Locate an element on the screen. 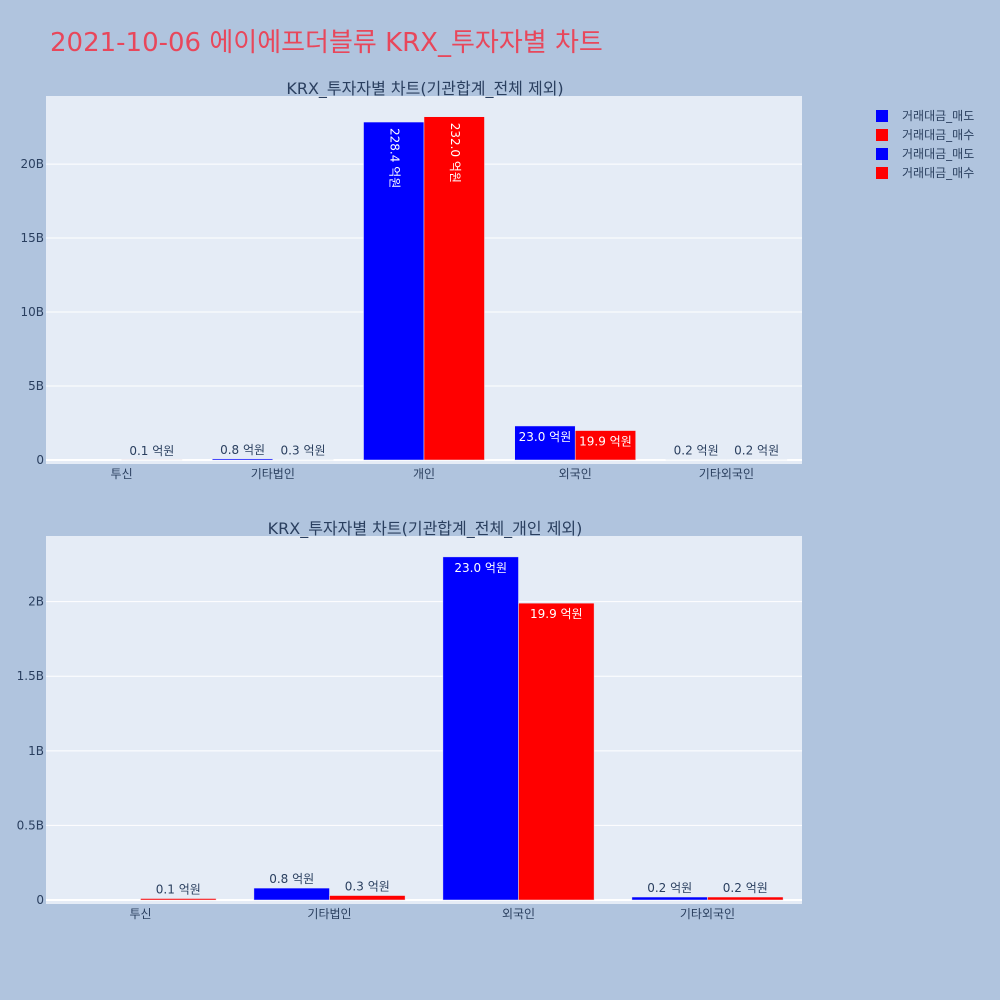 The height and width of the screenshot is (1000, 1000). page-title: 2021-10-06 에이에프더블류 KRX_투자자별 차트 is located at coordinates (326, 43).